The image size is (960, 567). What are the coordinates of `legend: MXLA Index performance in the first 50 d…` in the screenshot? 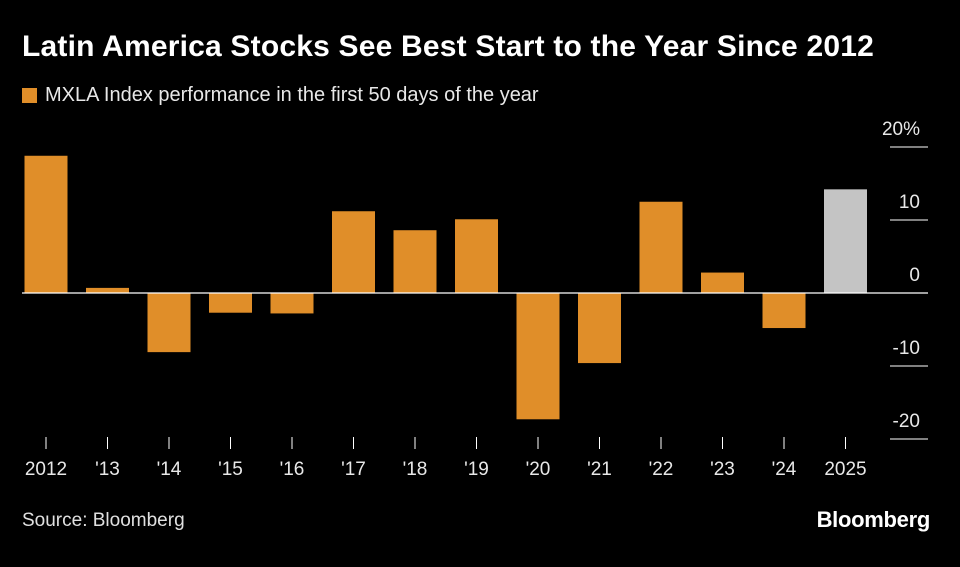 It's located at (280, 95).